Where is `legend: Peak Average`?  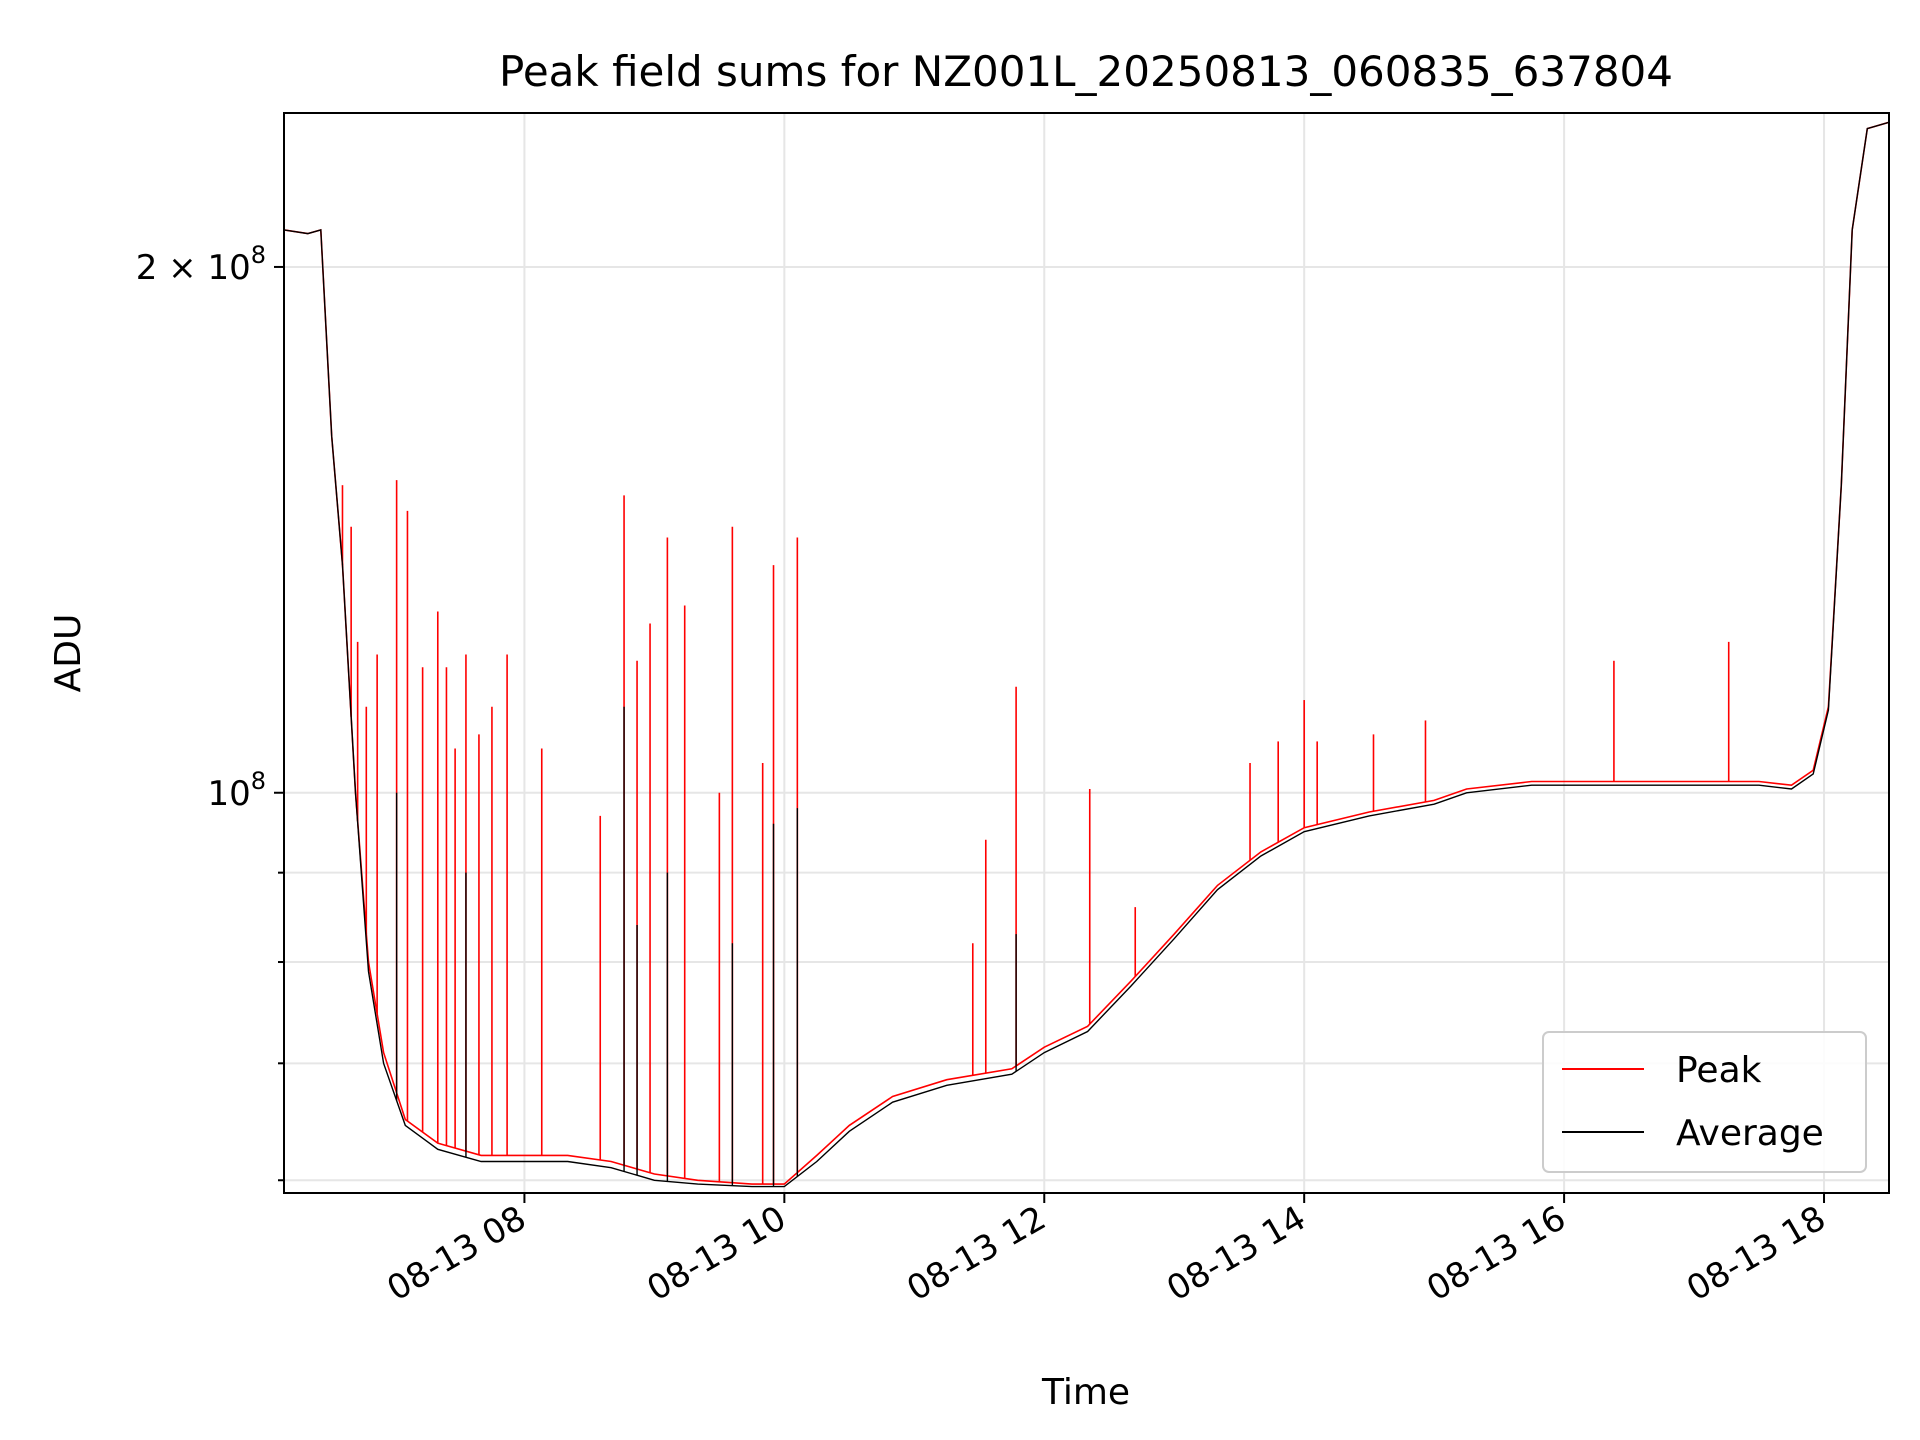 legend: Peak Average is located at coordinates (1704, 1102).